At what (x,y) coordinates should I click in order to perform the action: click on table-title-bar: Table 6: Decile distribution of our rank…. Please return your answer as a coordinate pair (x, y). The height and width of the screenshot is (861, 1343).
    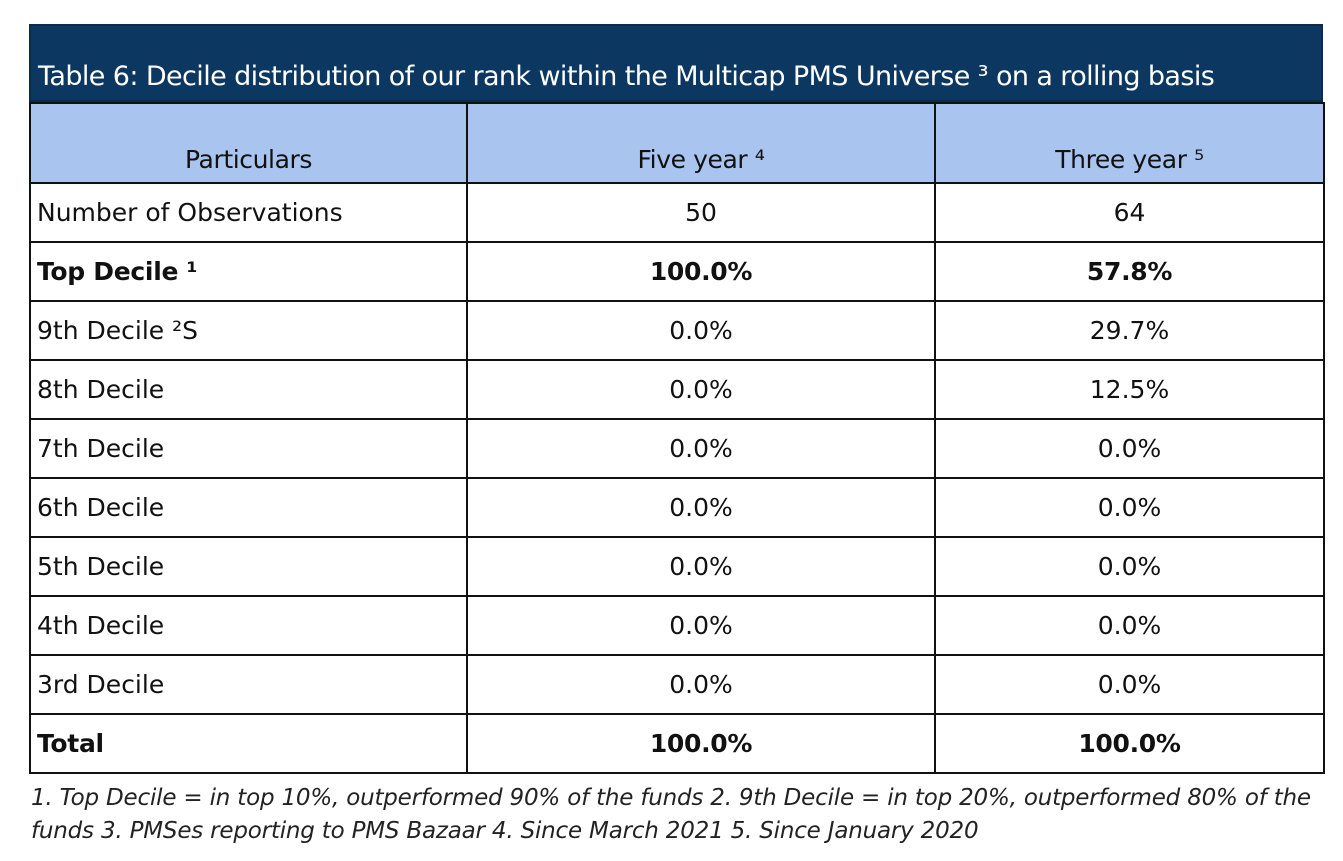
    Looking at the image, I should click on (676, 63).